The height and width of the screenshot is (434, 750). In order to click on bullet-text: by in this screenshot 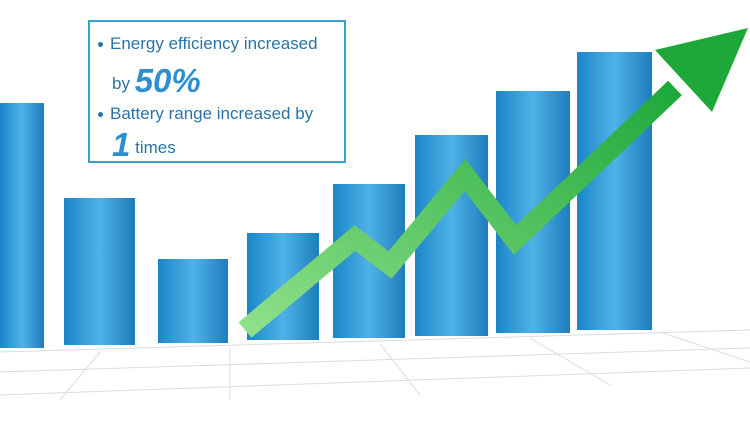, I will do `click(121, 83)`.